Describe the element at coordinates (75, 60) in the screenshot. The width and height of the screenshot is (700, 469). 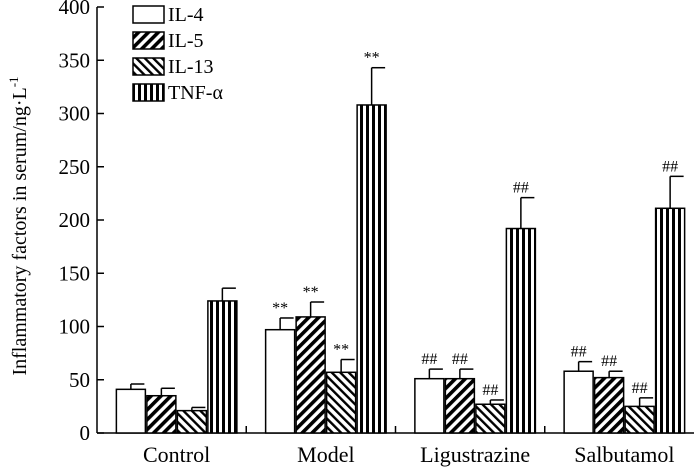
I see `y-tick-label: 350` at that location.